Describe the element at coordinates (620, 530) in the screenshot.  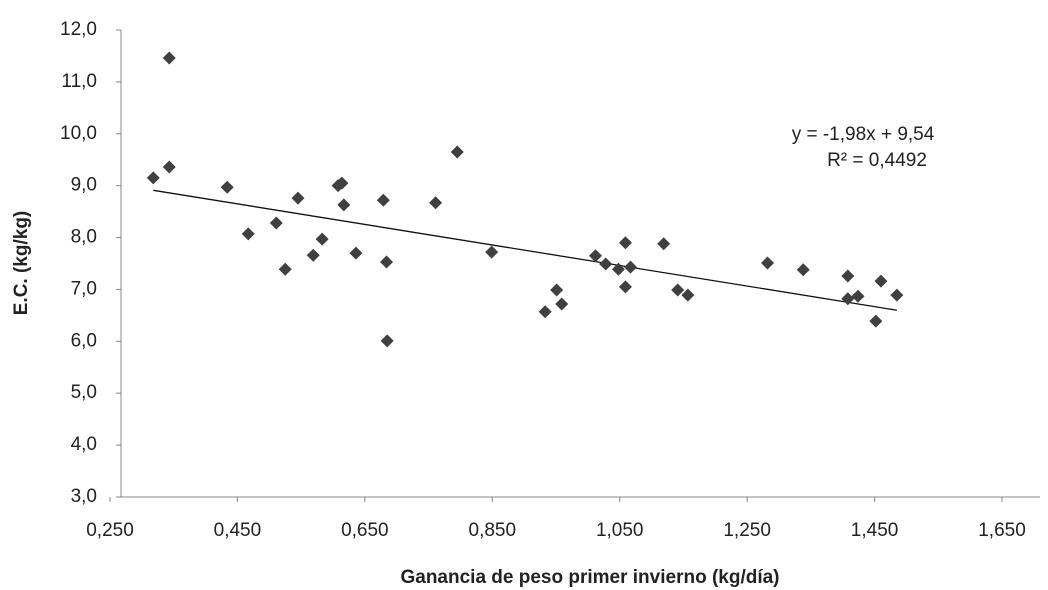
I see `x-tick-label: 1,050` at that location.